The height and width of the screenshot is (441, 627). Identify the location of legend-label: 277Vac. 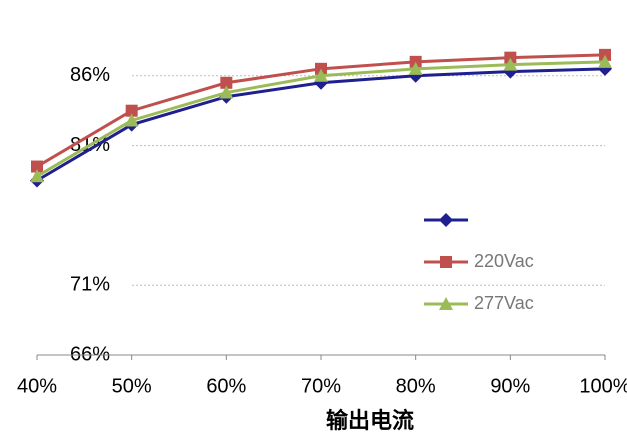
(504, 303).